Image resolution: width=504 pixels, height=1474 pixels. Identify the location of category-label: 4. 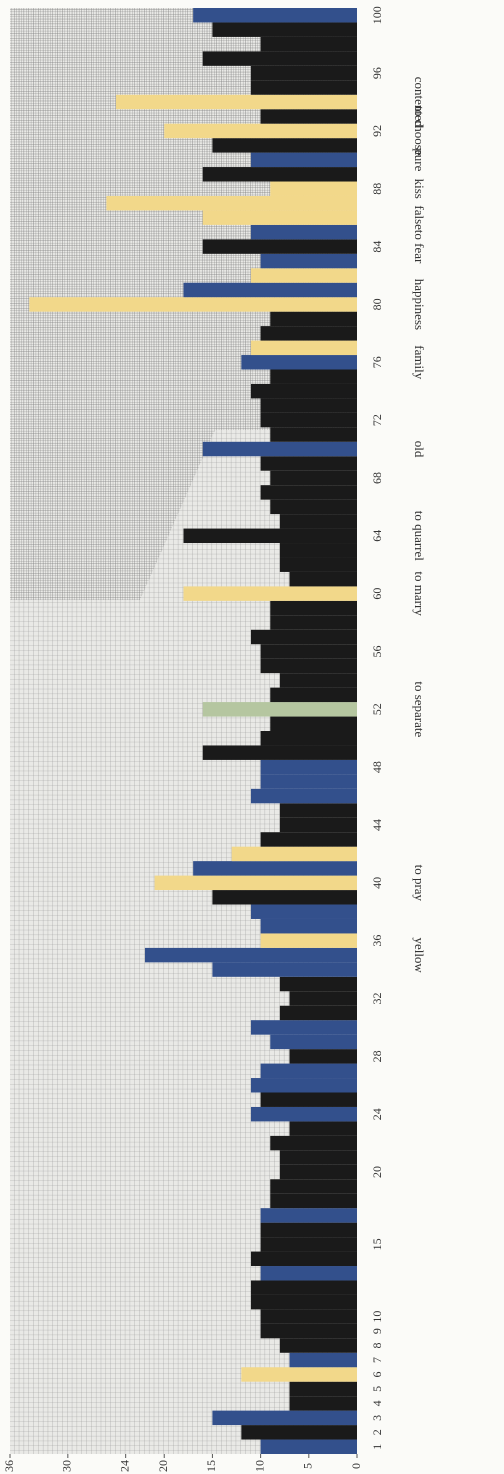
(377, 1403).